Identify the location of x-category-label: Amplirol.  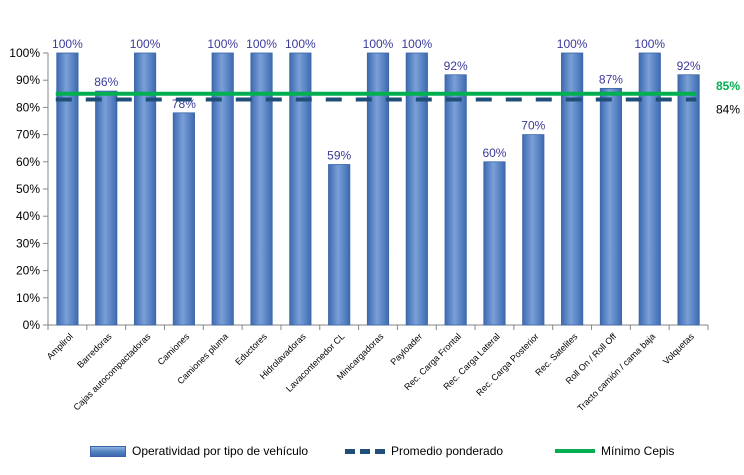
(60, 346).